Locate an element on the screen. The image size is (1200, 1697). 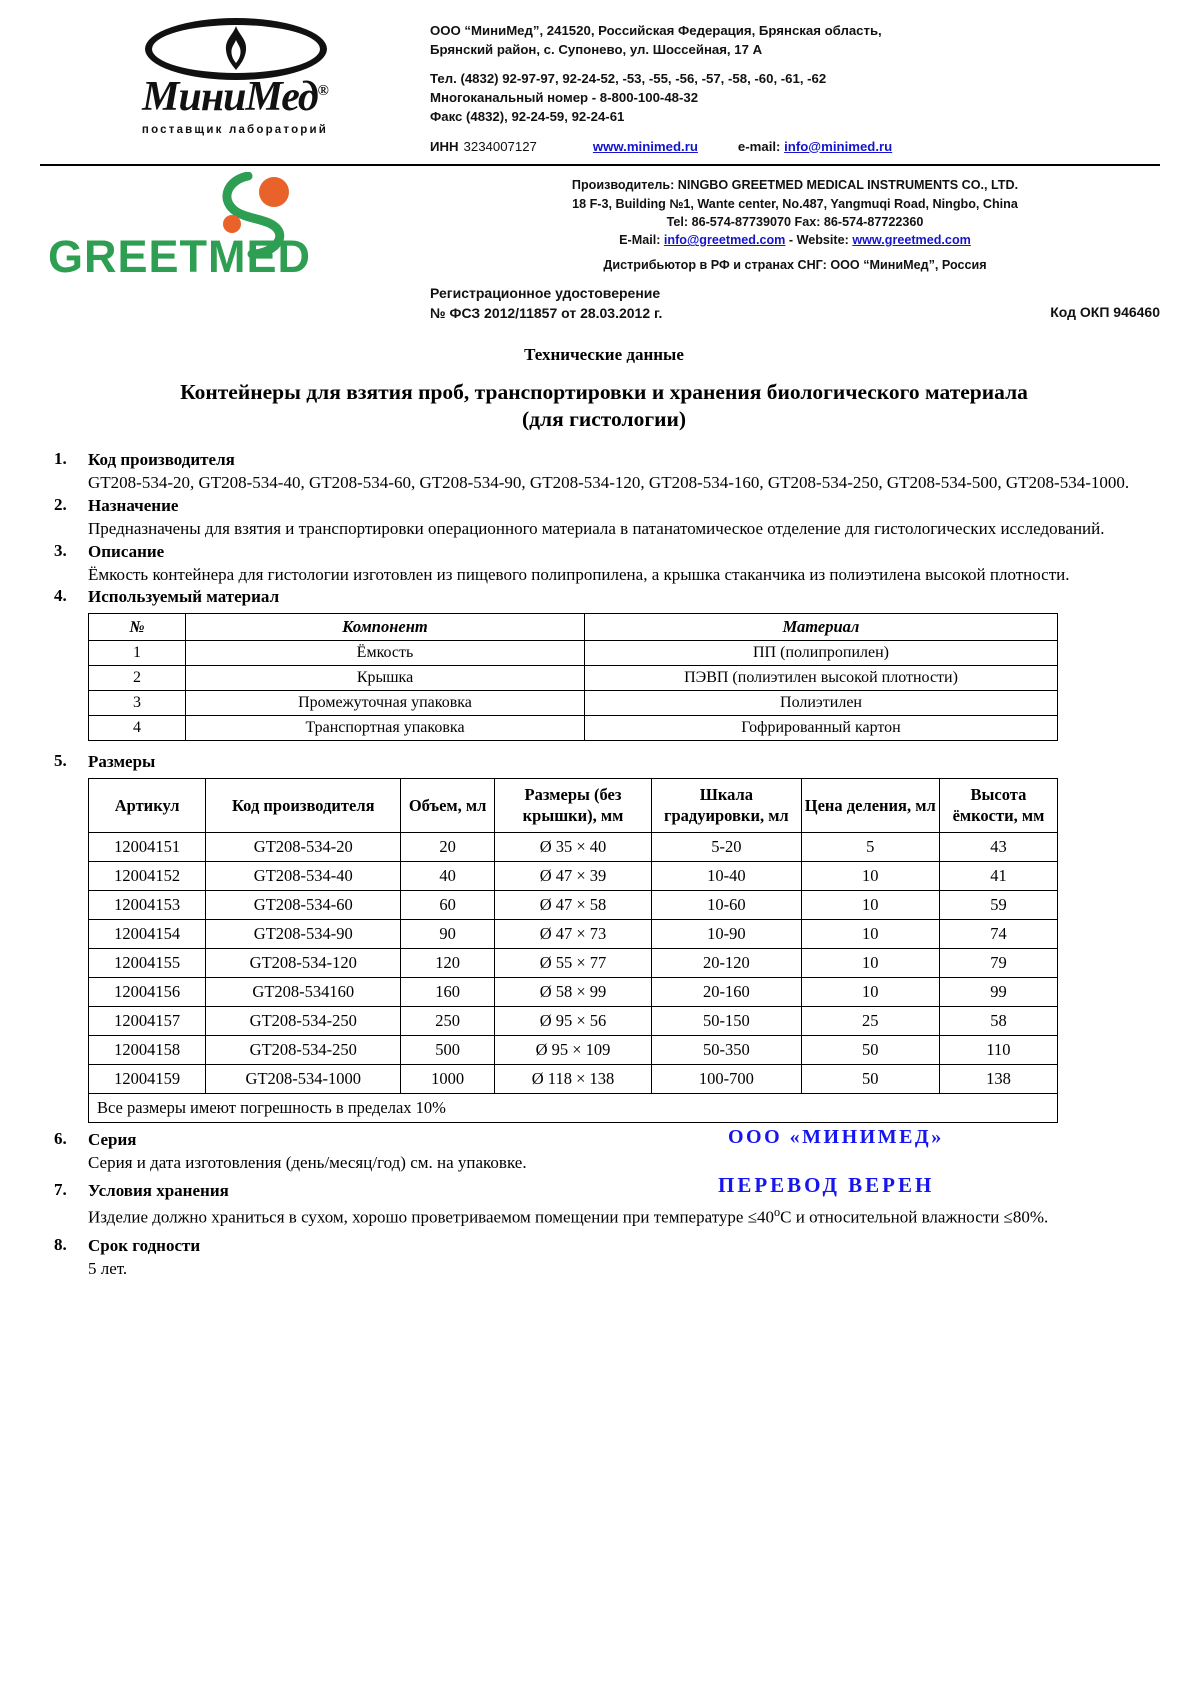
logo-wordmark: МиниМед® is located at coordinates (235, 97).